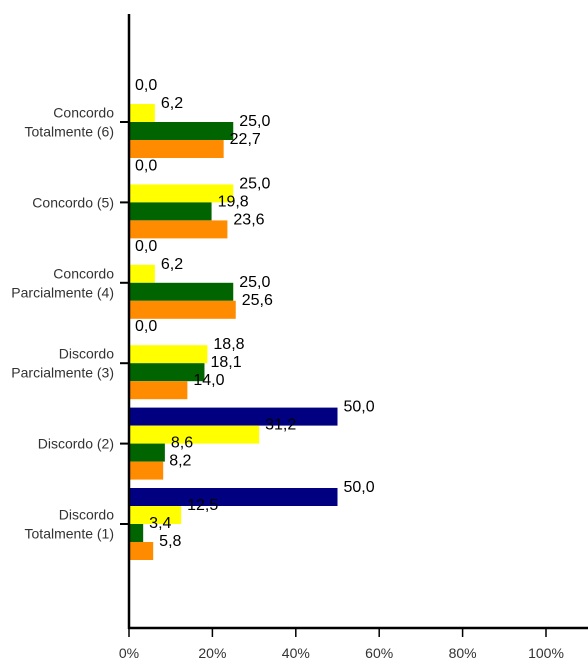 The image size is (588, 669). What do you see at coordinates (170, 541) in the screenshot?
I see `data-label-6-4: 5,8` at bounding box center [170, 541].